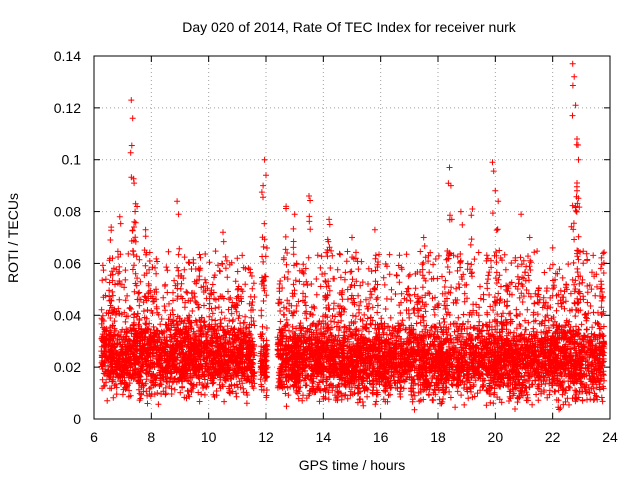 The width and height of the screenshot is (640, 480). I want to click on y-tick-label: 0.14, so click(67, 56).